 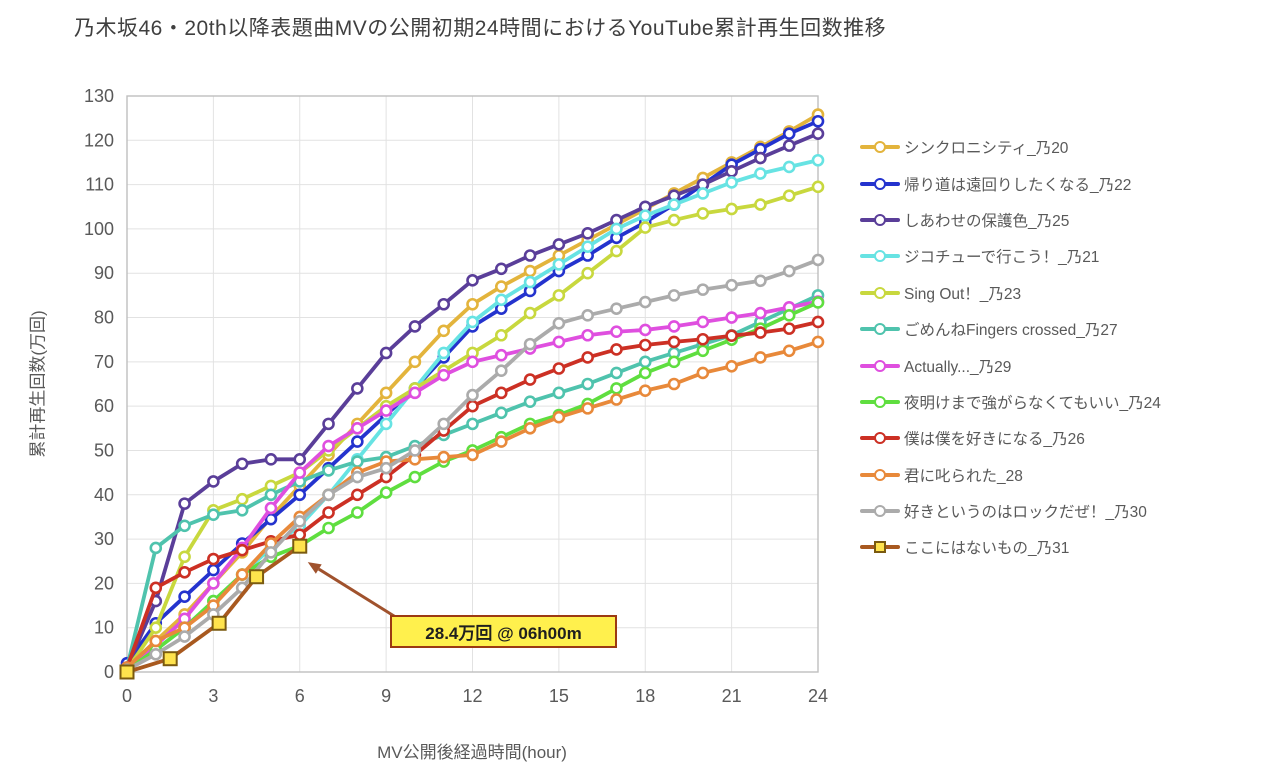 I want to click on annotation-arrow-head, so click(x=314, y=568).